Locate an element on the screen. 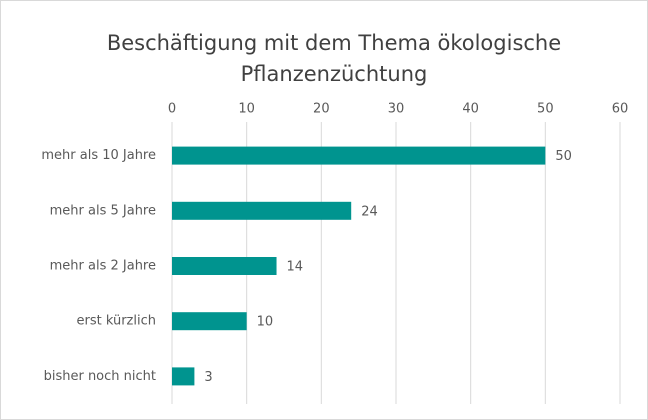 This screenshot has width=648, height=420. x-tick-label: 50 is located at coordinates (545, 109).